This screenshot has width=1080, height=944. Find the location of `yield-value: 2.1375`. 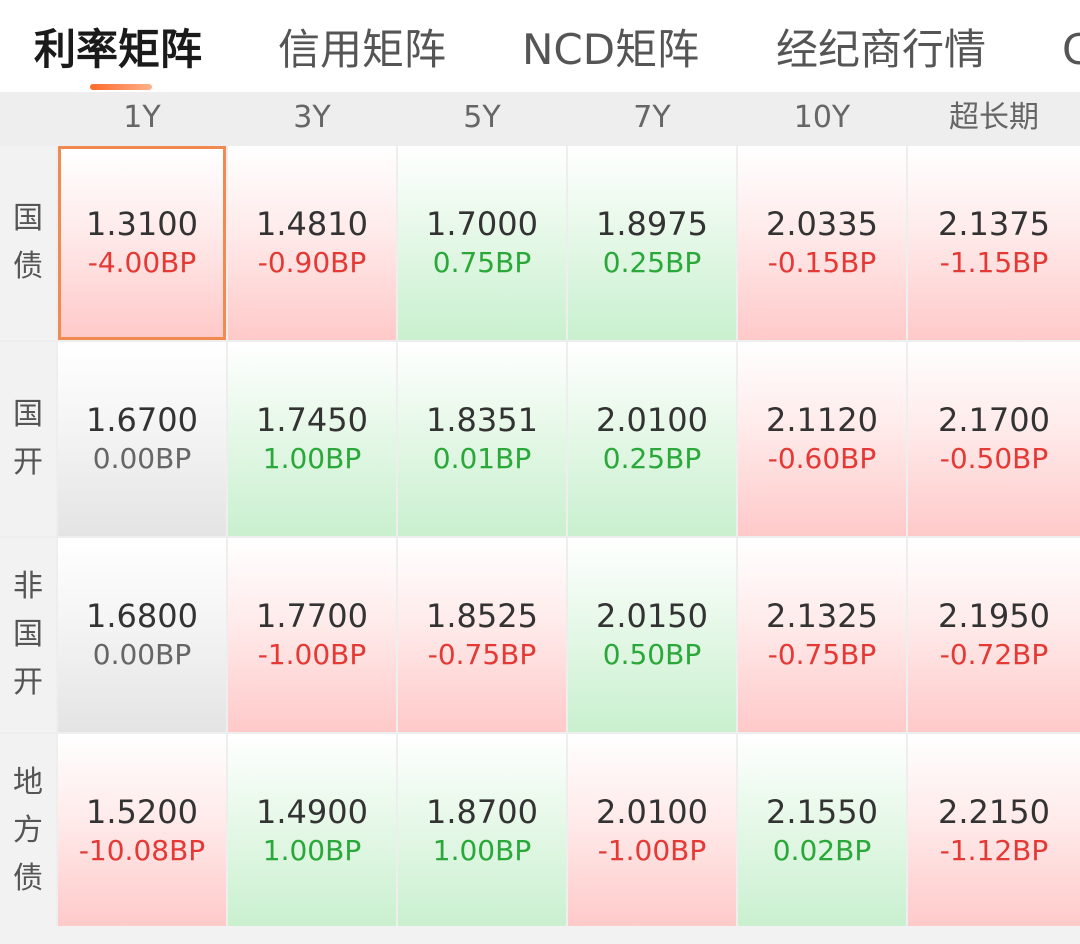

yield-value: 2.1375 is located at coordinates (994, 224).